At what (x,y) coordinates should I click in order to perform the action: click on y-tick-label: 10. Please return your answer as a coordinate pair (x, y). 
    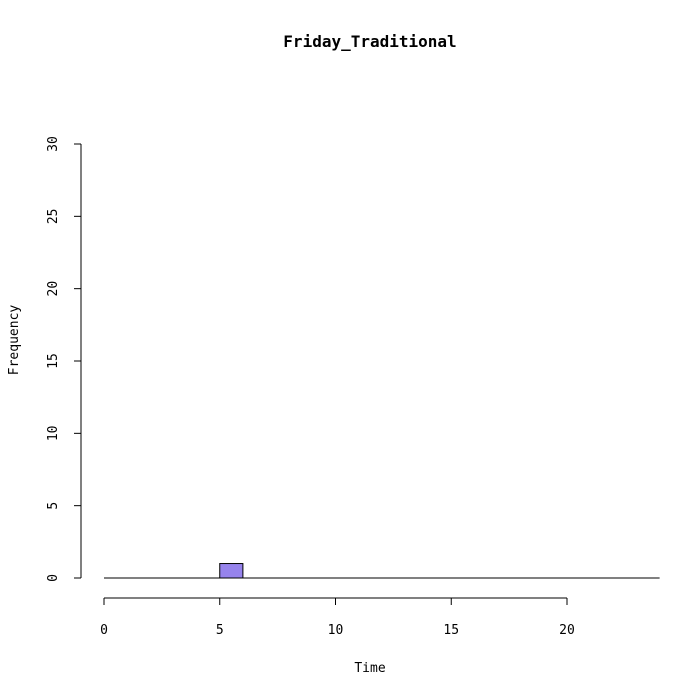
    Looking at the image, I should click on (53, 434).